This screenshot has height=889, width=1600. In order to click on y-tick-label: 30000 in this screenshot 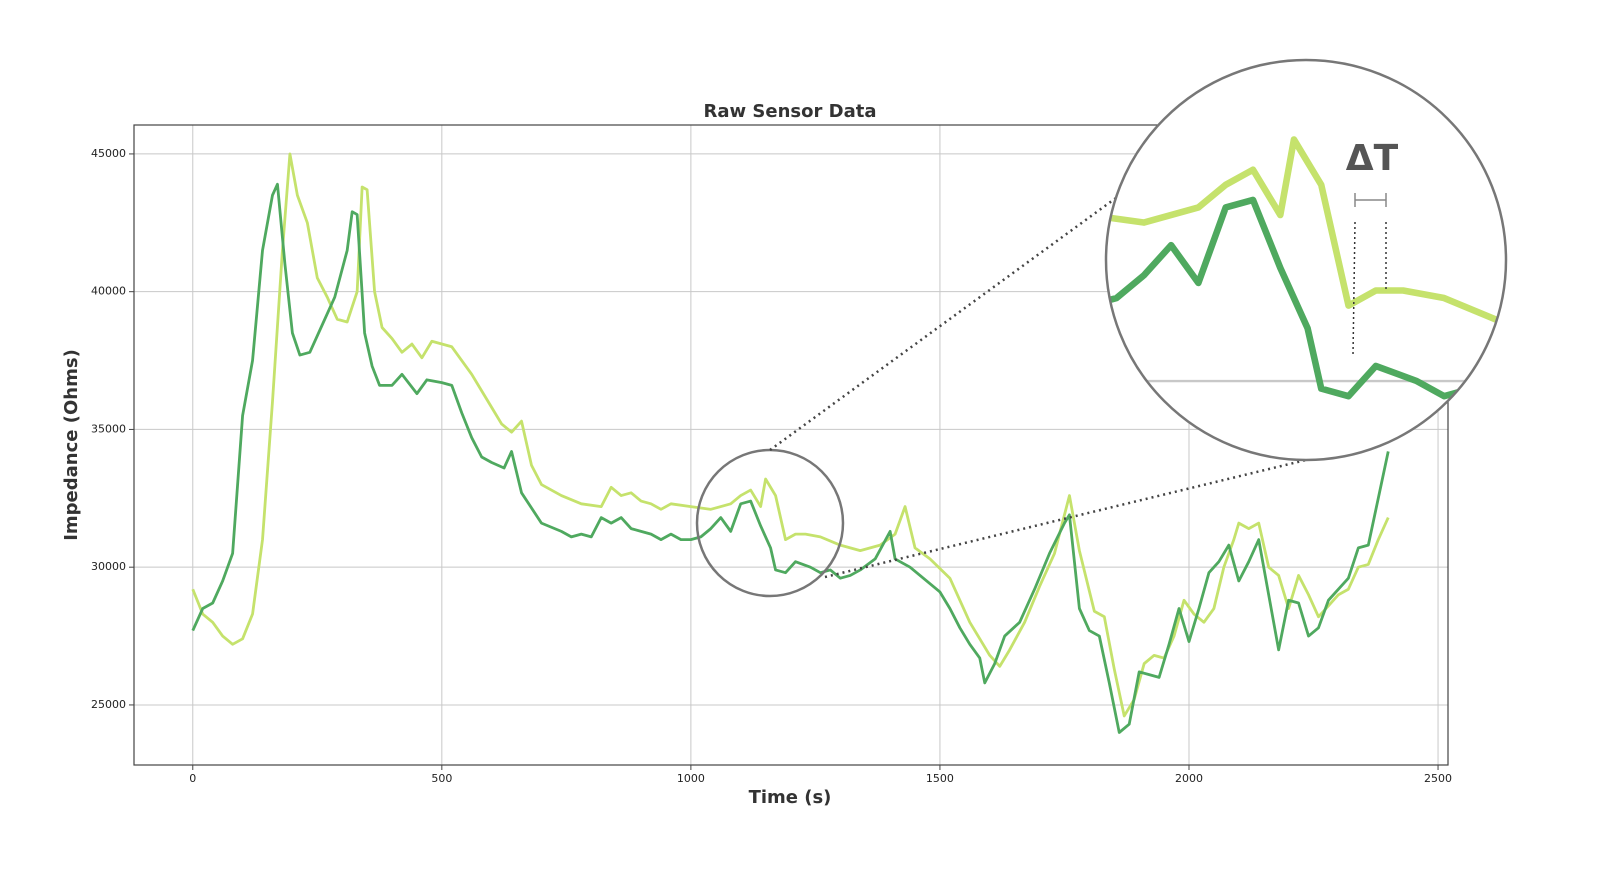, I will do `click(108, 566)`.